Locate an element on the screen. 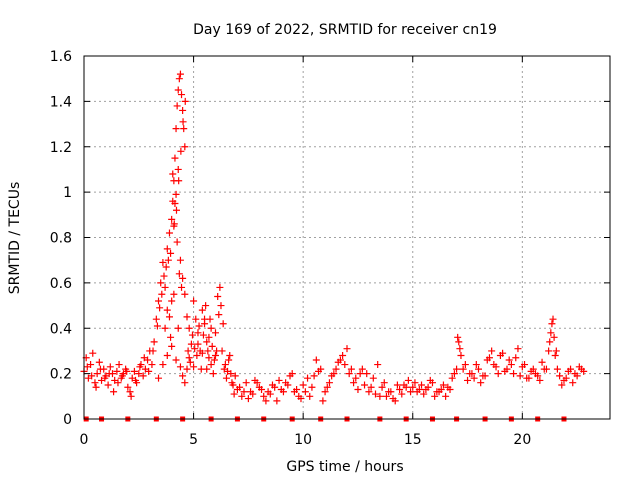  x-axis-label: GPS time / hours is located at coordinates (344, 467).